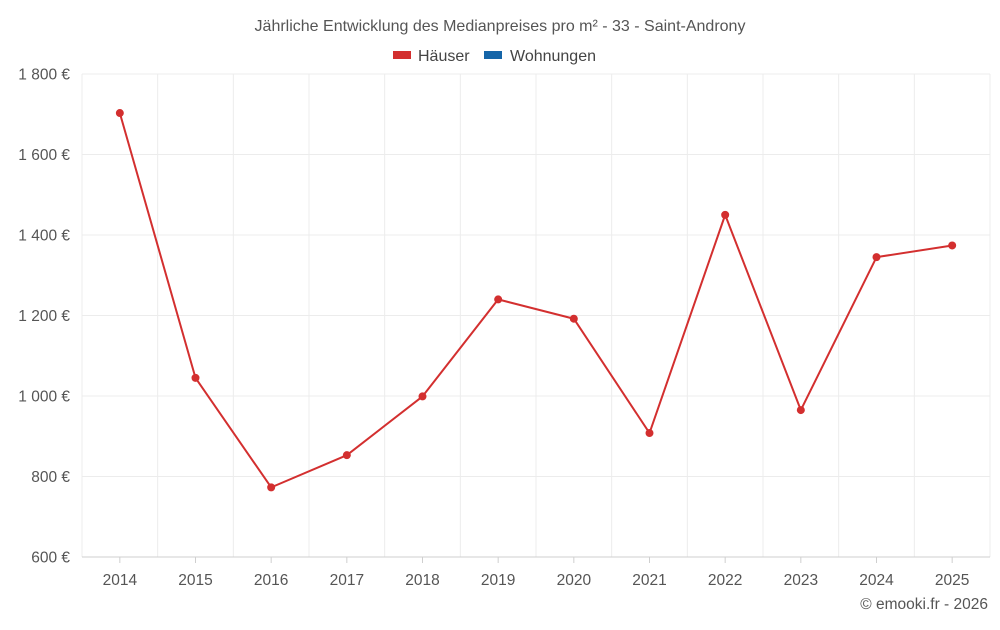 The height and width of the screenshot is (630, 1000). I want to click on y-tick-label: 800 €, so click(50, 477).